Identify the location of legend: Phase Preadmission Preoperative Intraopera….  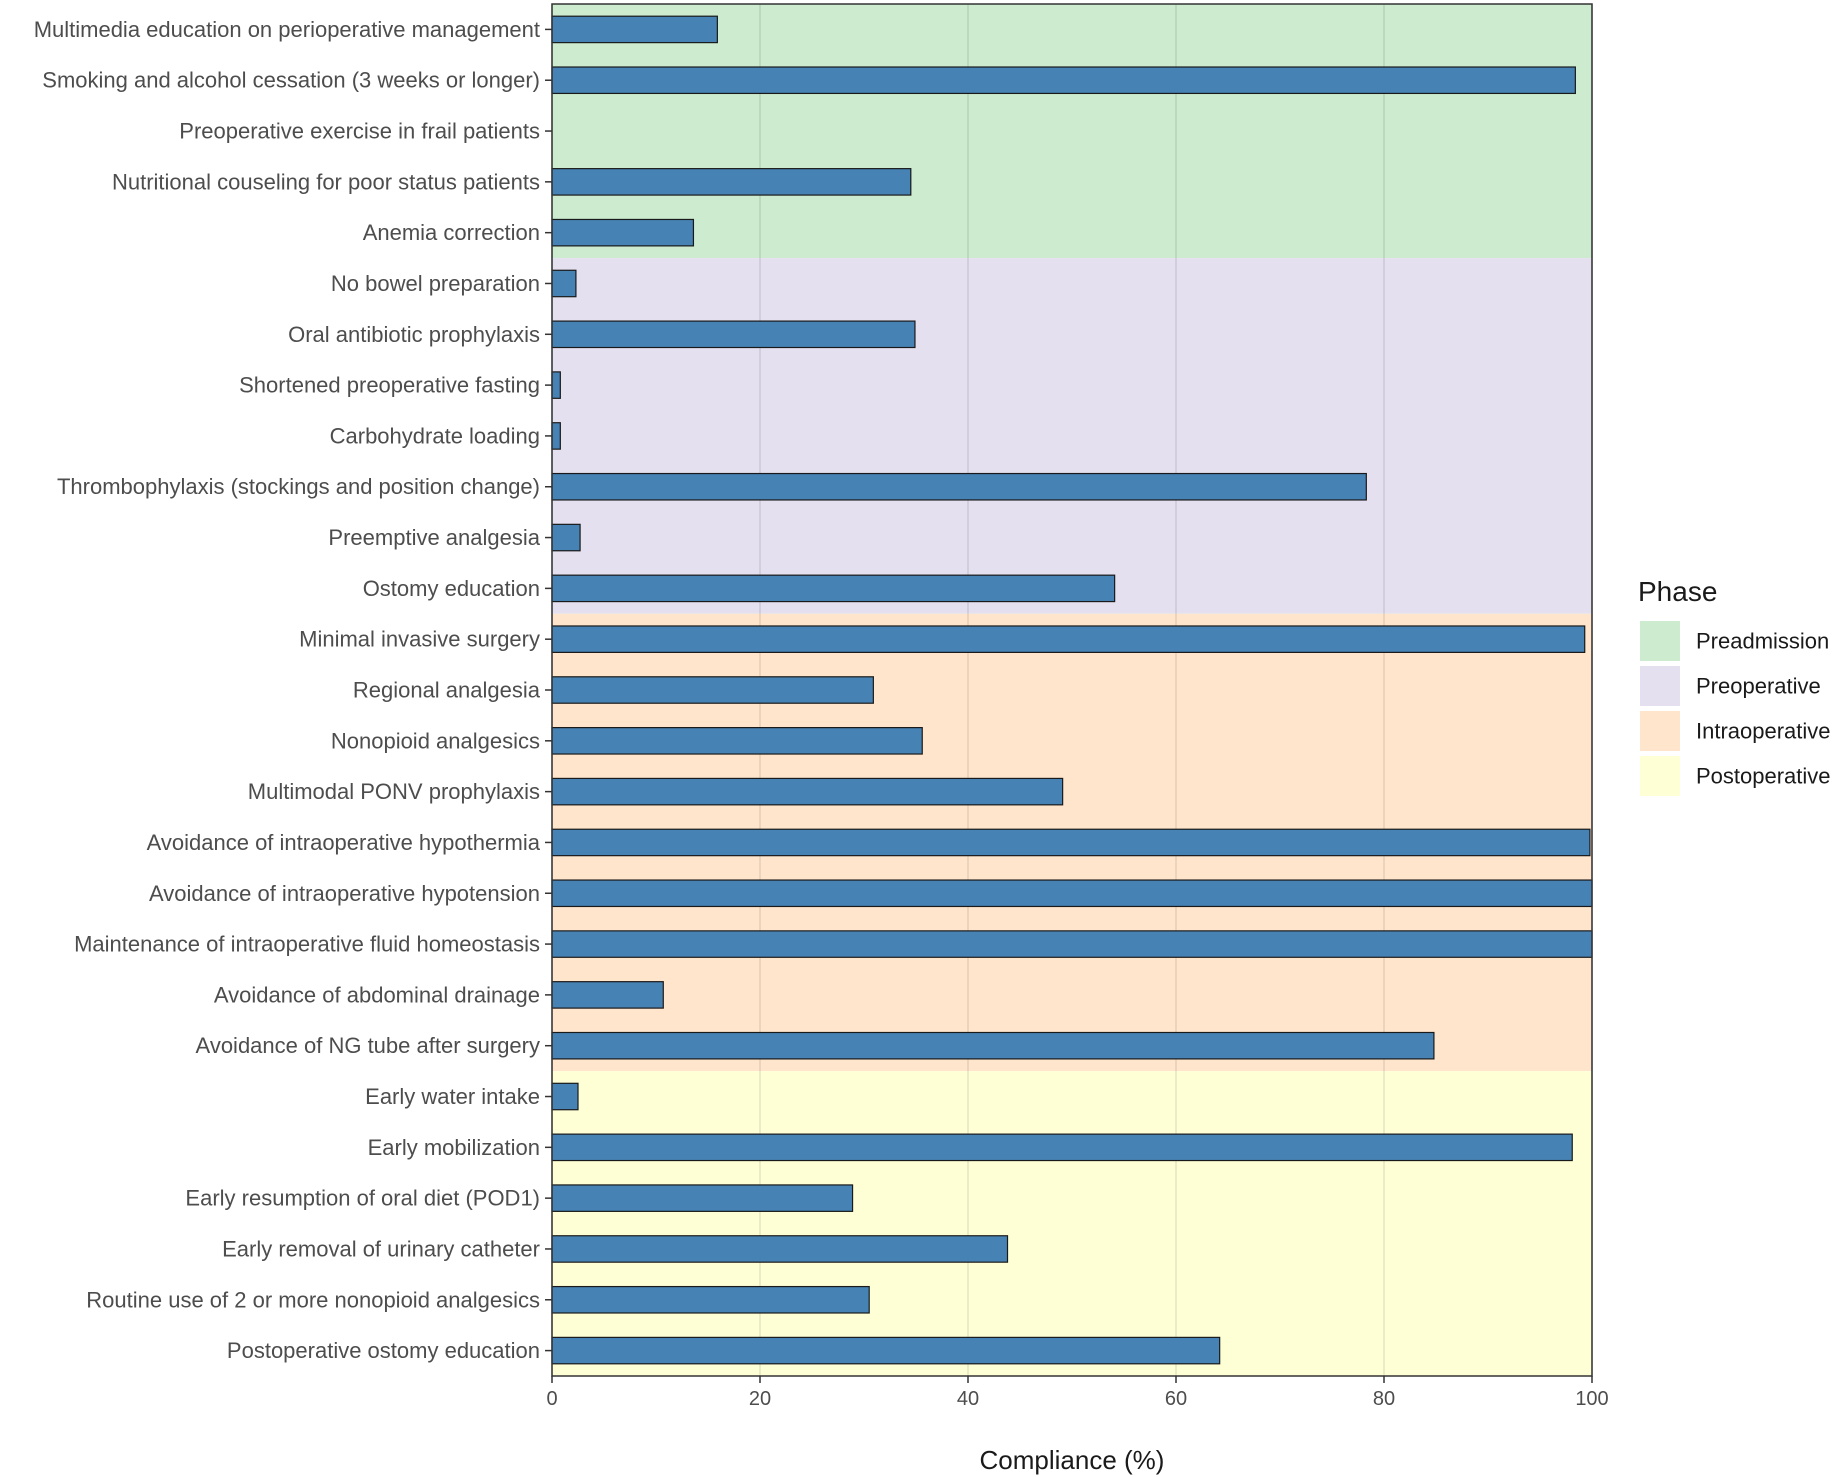
(1734, 686).